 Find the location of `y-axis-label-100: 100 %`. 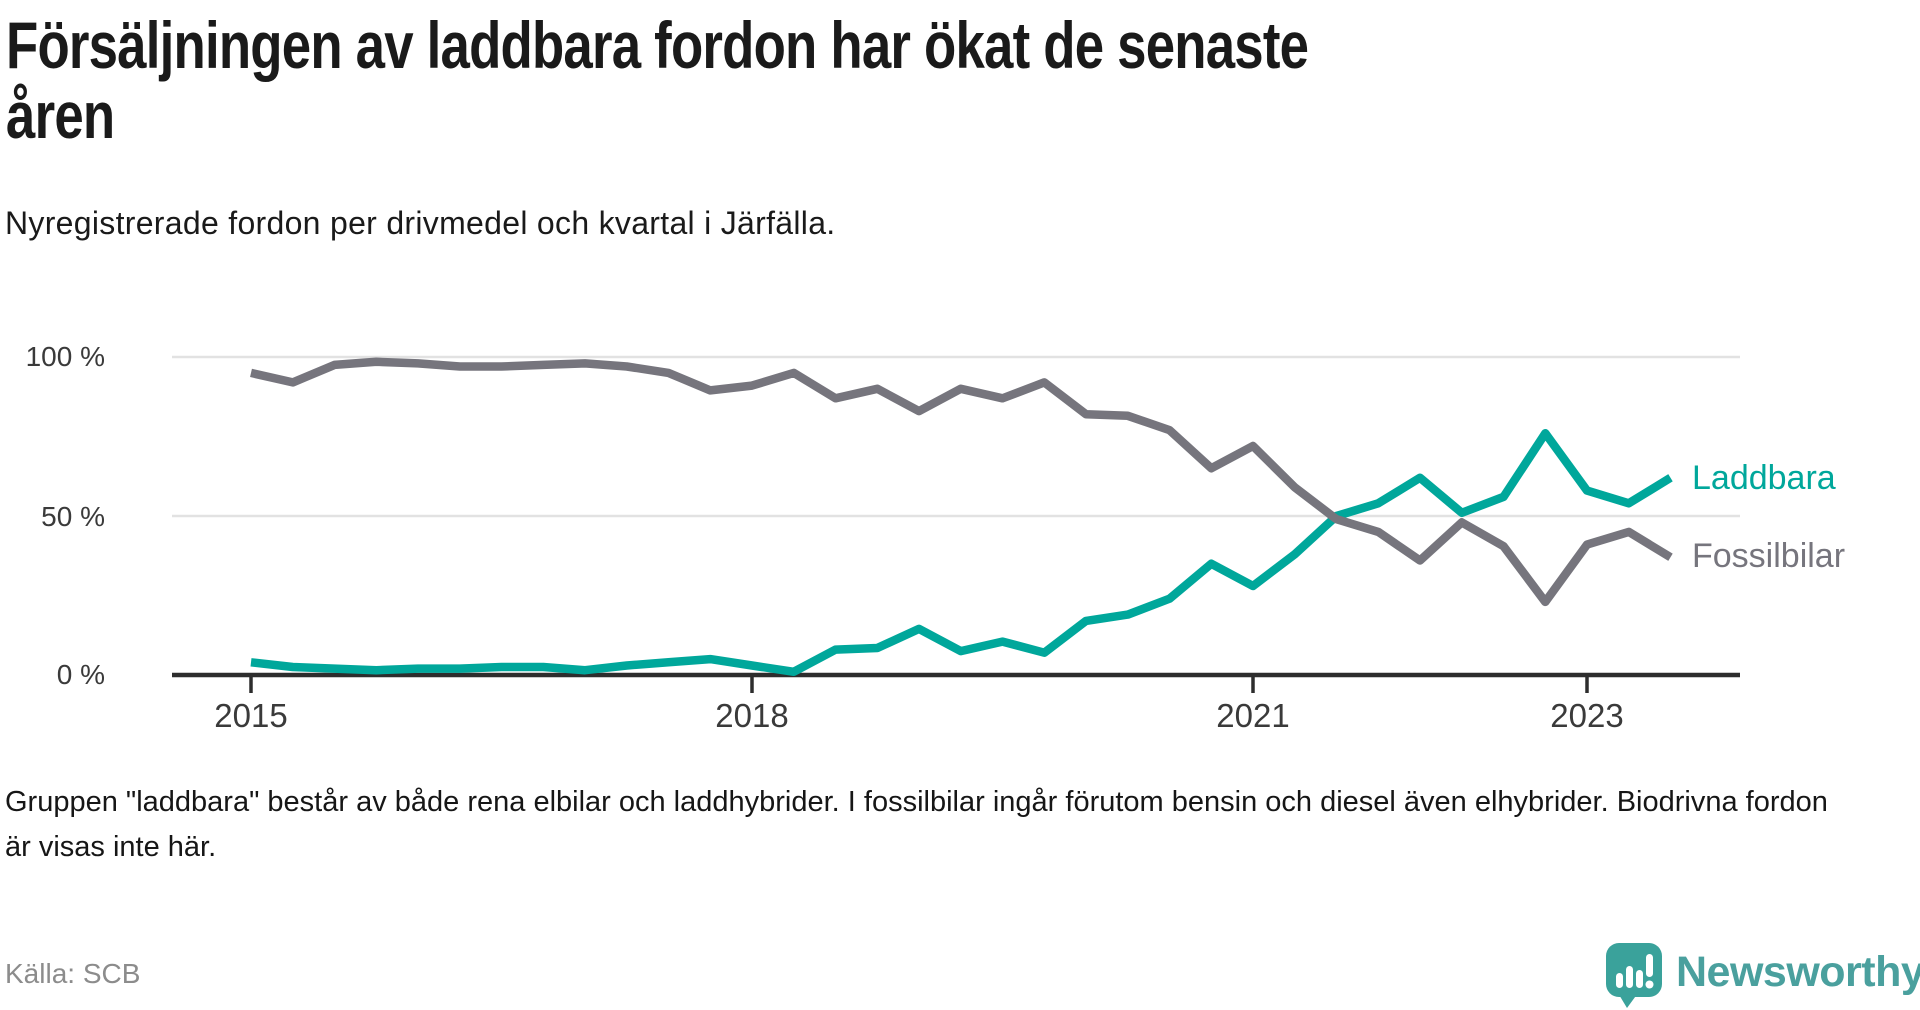

y-axis-label-100: 100 % is located at coordinates (65, 356).